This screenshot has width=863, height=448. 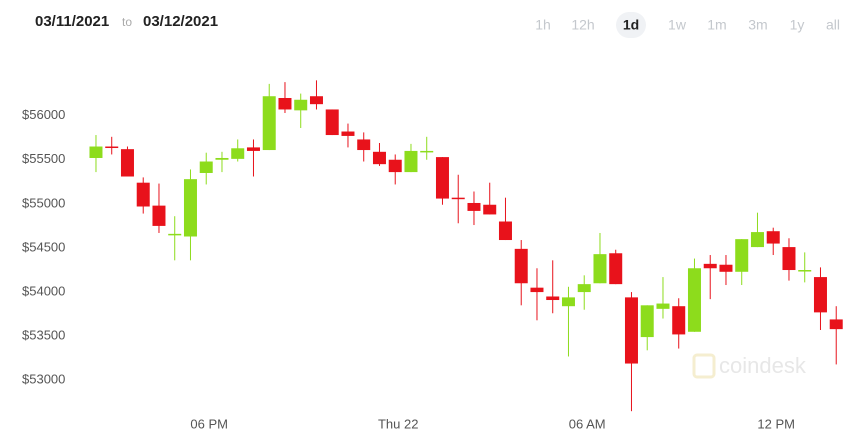 I want to click on date-separator: to, so click(x=127, y=22).